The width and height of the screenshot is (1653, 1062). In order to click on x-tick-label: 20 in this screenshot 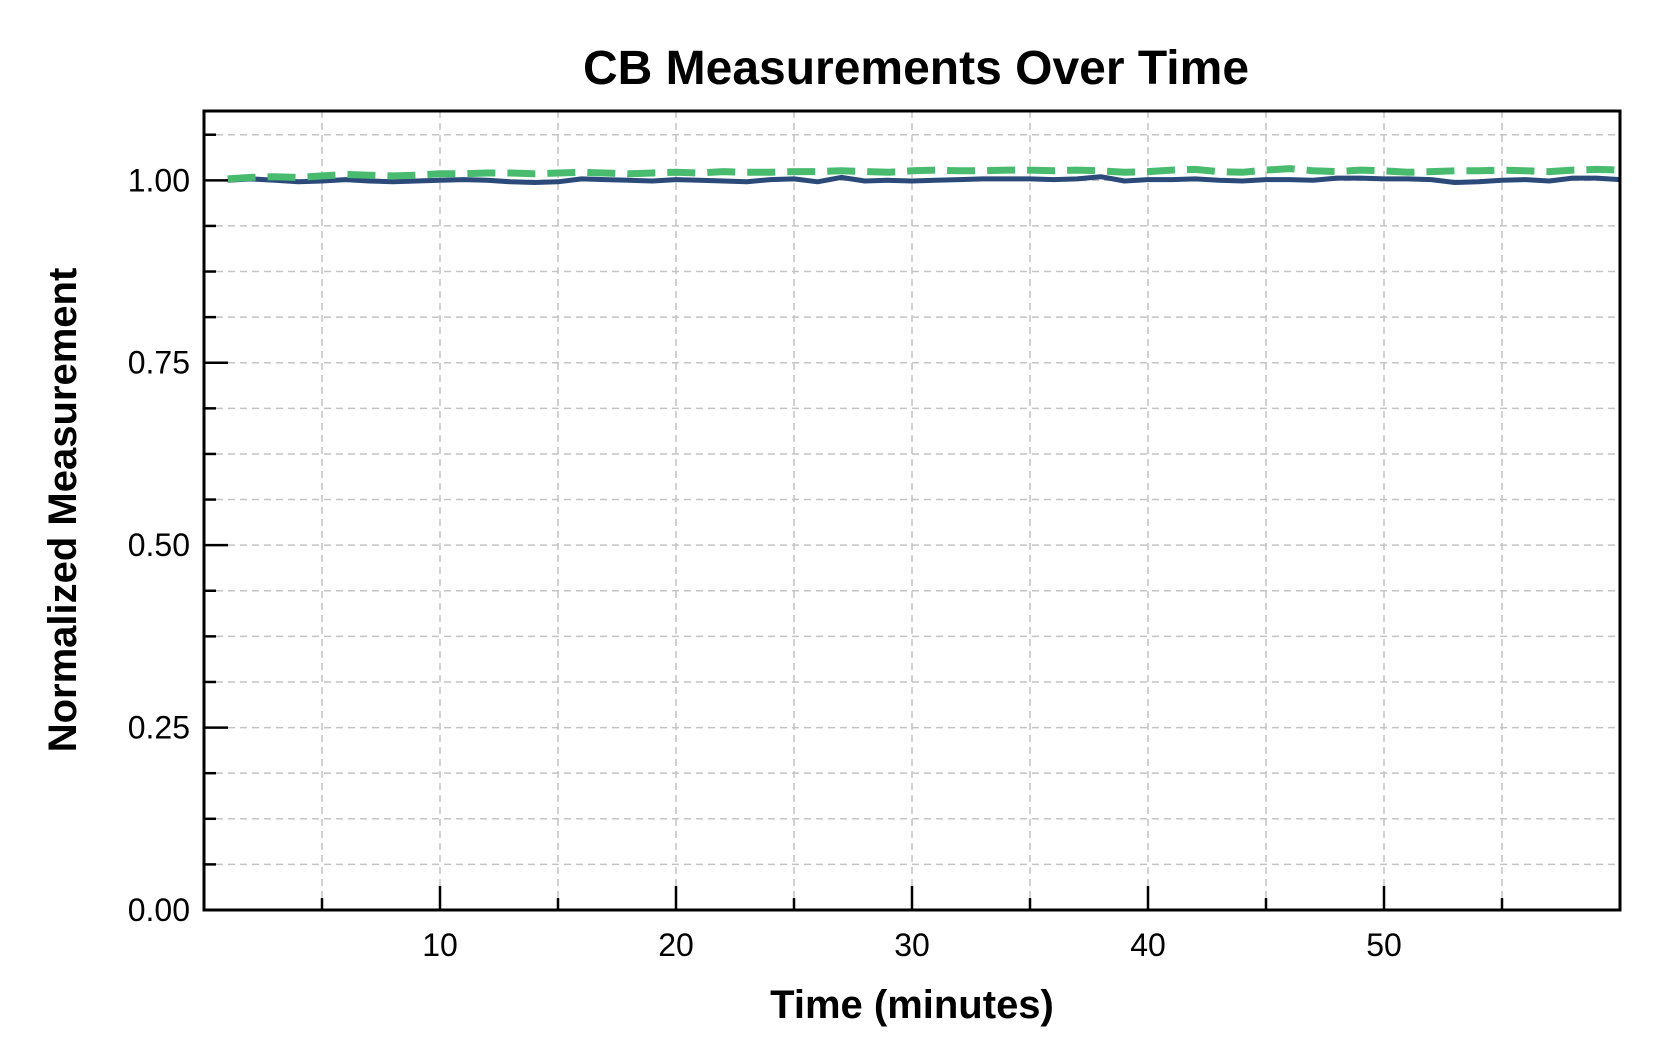, I will do `click(676, 945)`.